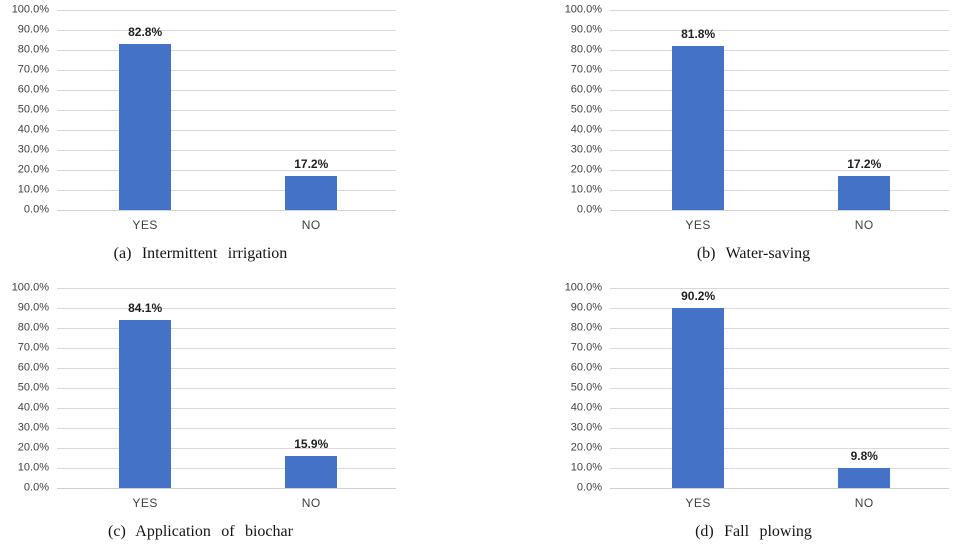 Image resolution: width=956 pixels, height=557 pixels. What do you see at coordinates (779, 388) in the screenshot?
I see `plot-area: 90.2% 9.8%` at bounding box center [779, 388].